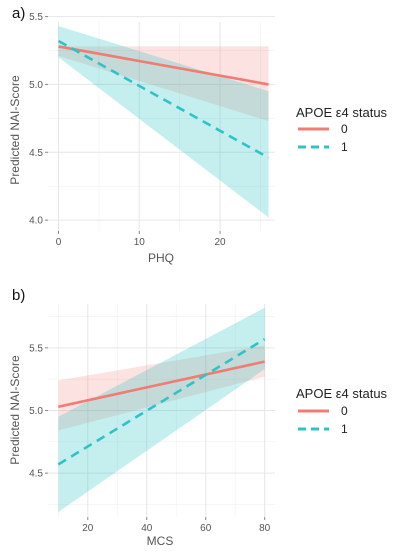  I want to click on panel-b-legend: APOE ε4 status 0 1, so click(342, 411).